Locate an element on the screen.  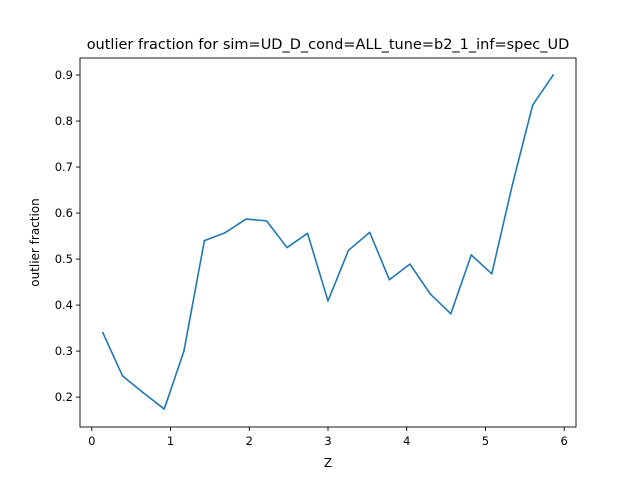
x-tick-label: 1 is located at coordinates (170, 441).